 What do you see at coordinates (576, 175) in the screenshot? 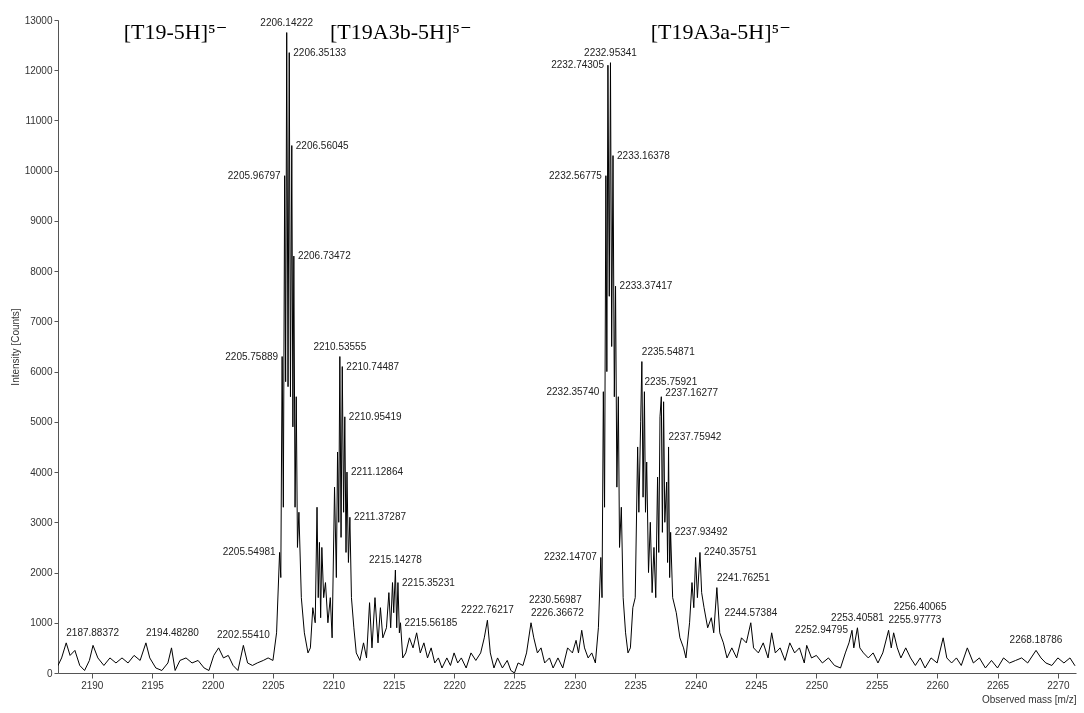
I see `annotation: 2232.56775` at bounding box center [576, 175].